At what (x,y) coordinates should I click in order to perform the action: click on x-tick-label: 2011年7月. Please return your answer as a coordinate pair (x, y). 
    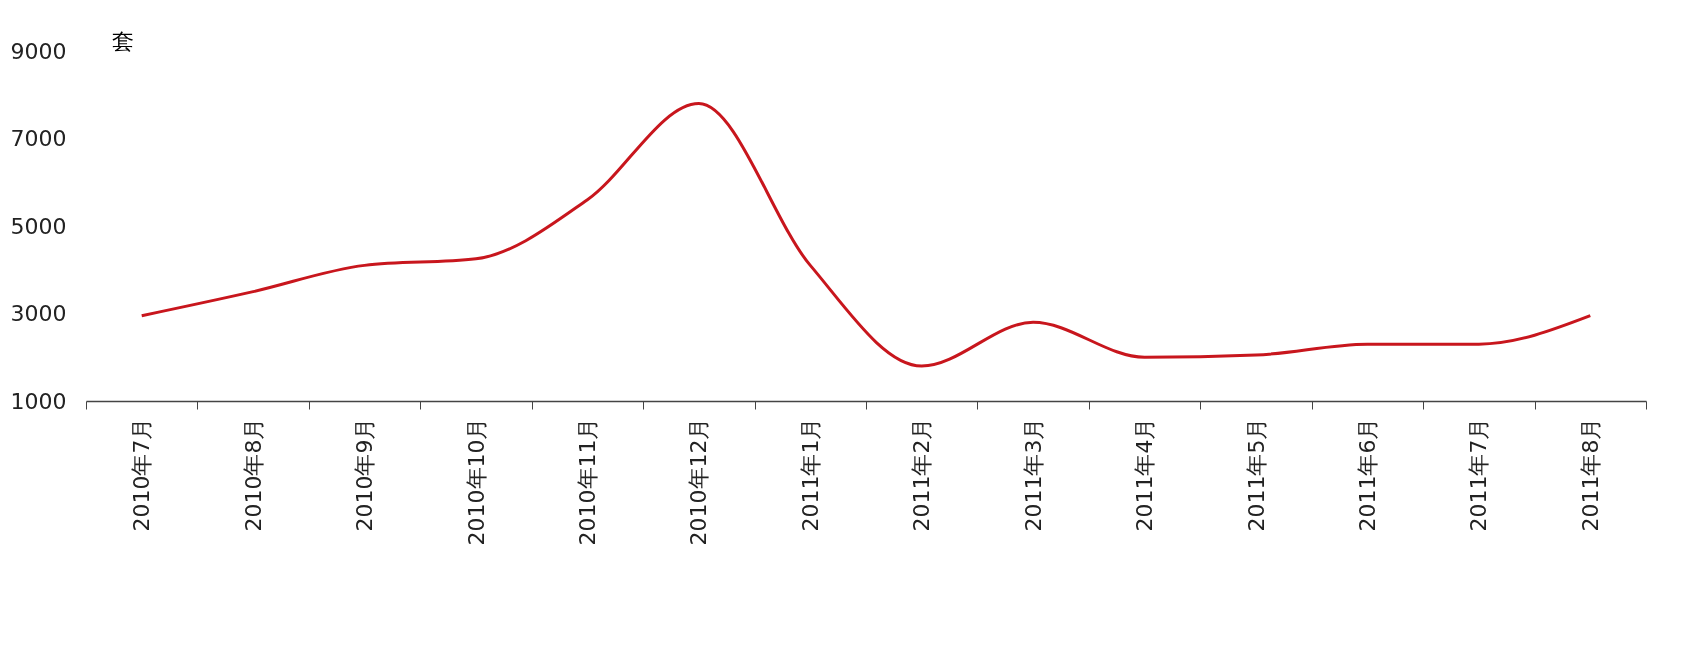
    Looking at the image, I should click on (1479, 474).